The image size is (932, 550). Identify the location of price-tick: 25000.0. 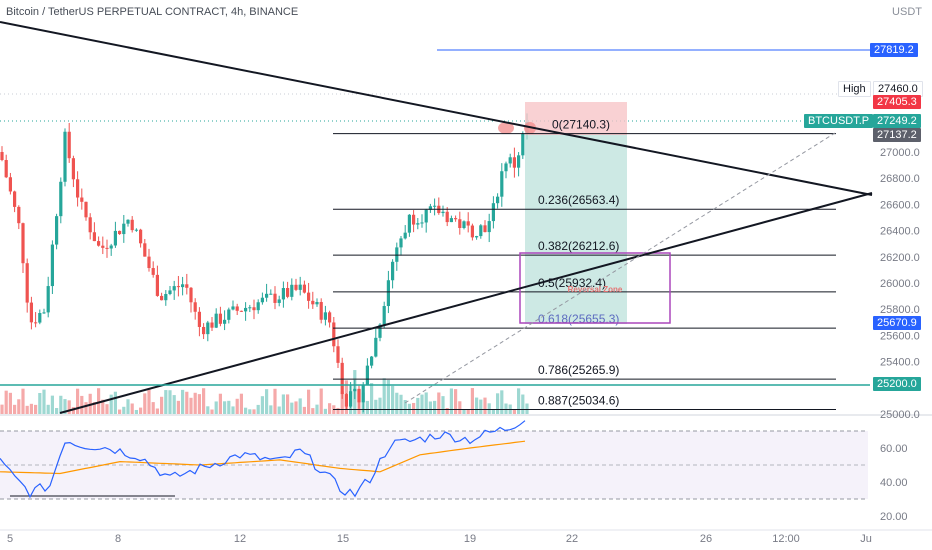
(900, 415).